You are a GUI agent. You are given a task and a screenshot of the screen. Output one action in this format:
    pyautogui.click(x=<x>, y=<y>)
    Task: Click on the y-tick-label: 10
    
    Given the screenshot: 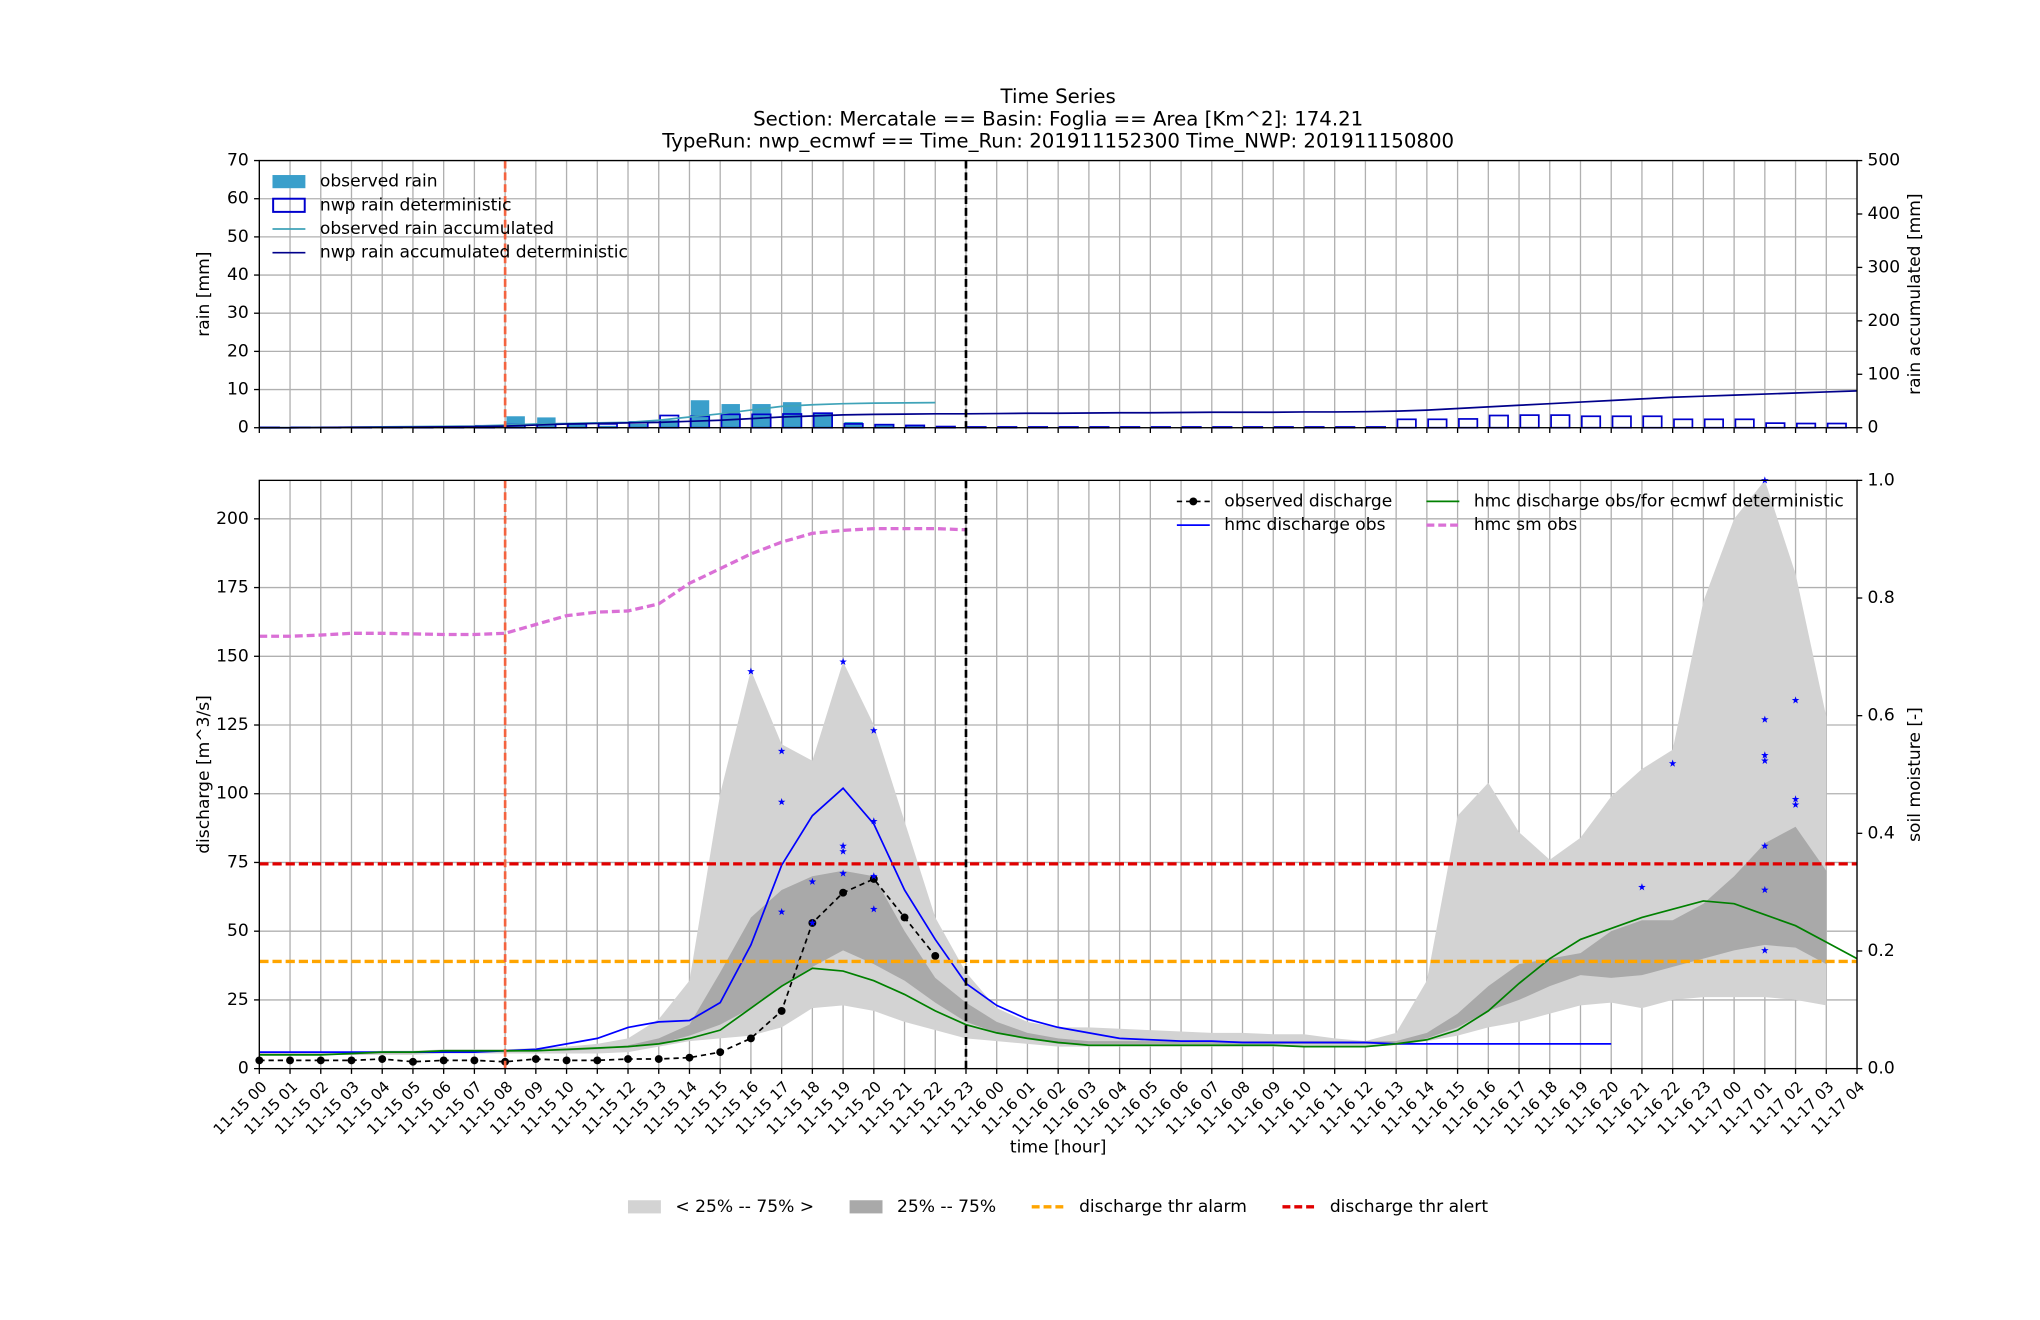 What is the action you would take?
    pyautogui.click(x=238, y=390)
    